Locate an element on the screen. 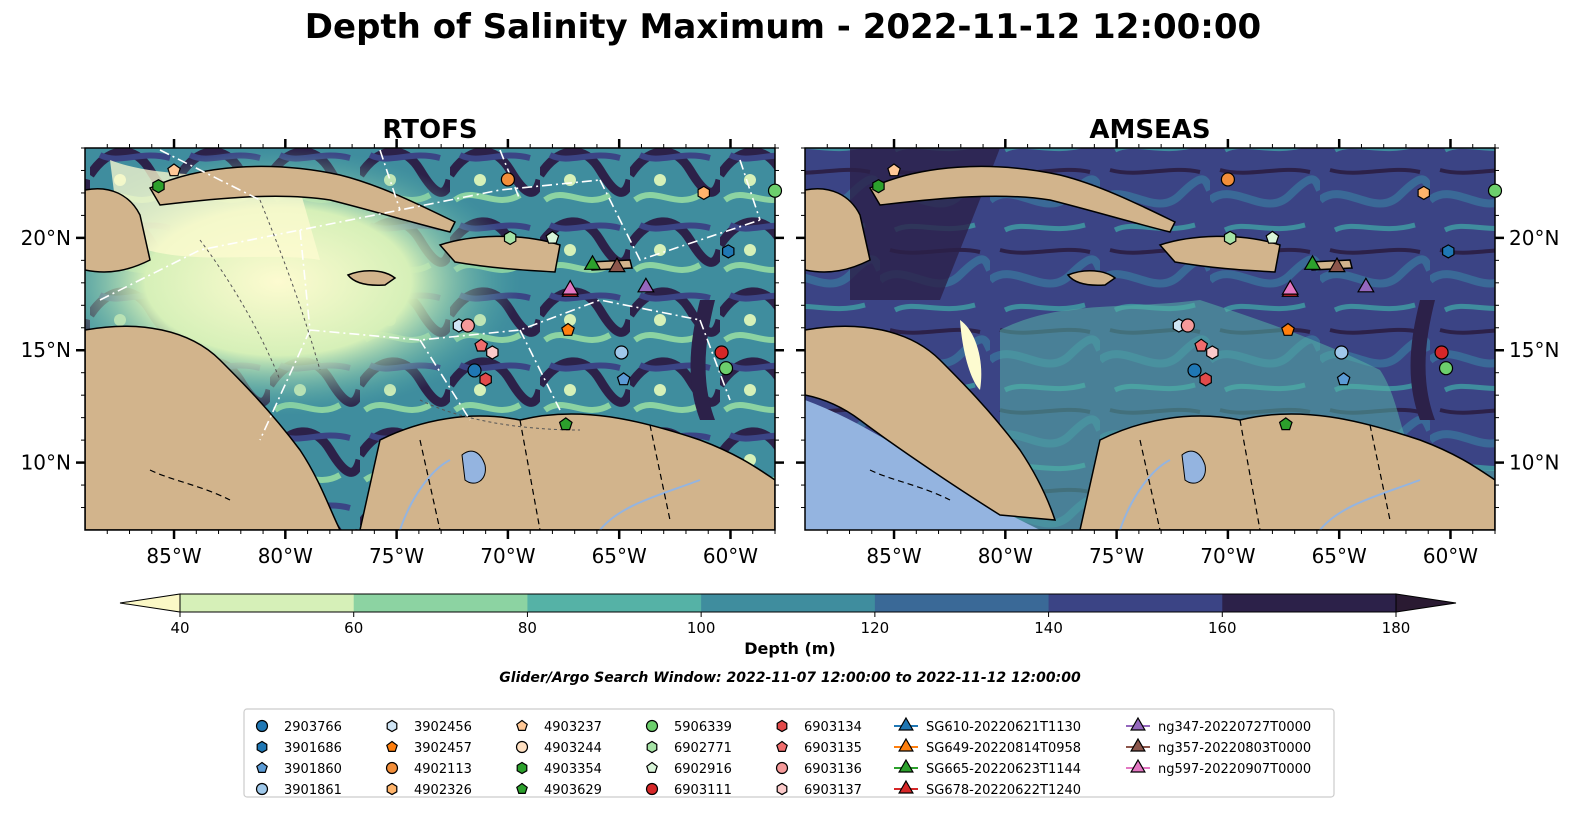 This screenshot has width=1577, height=827. y-tick-label: 15°N is located at coordinates (1534, 350).